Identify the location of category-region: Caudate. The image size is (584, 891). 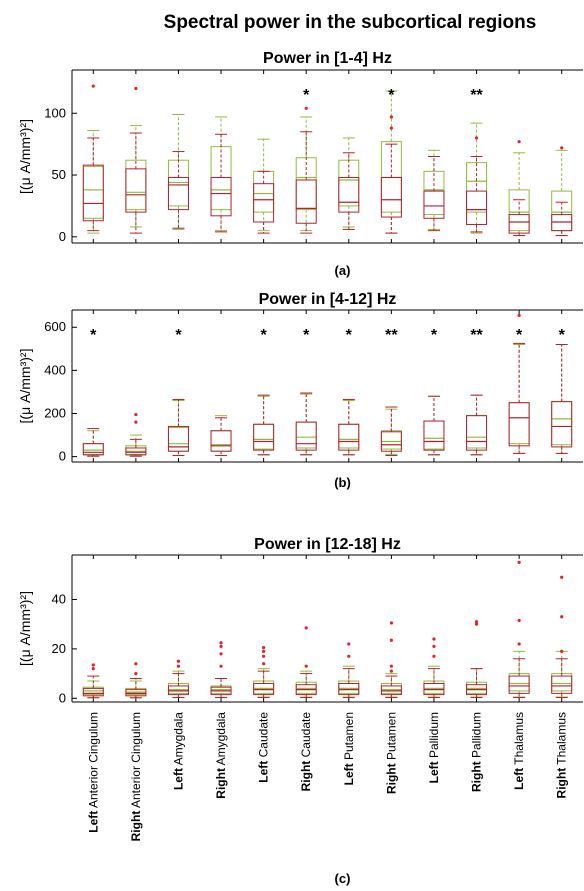
(306, 736).